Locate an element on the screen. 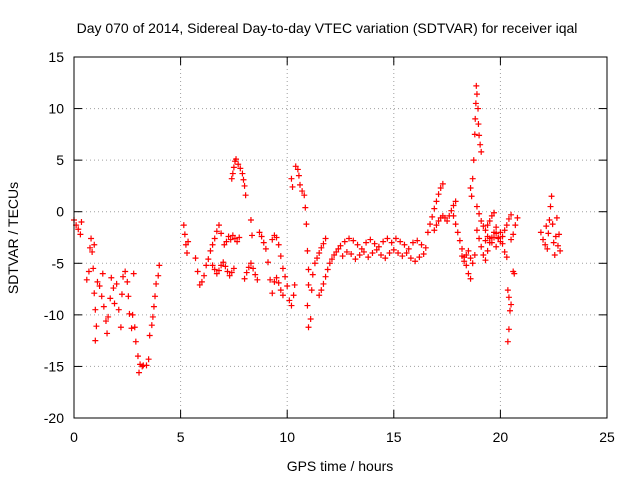  y-tick-label: -20 is located at coordinates (54, 418).